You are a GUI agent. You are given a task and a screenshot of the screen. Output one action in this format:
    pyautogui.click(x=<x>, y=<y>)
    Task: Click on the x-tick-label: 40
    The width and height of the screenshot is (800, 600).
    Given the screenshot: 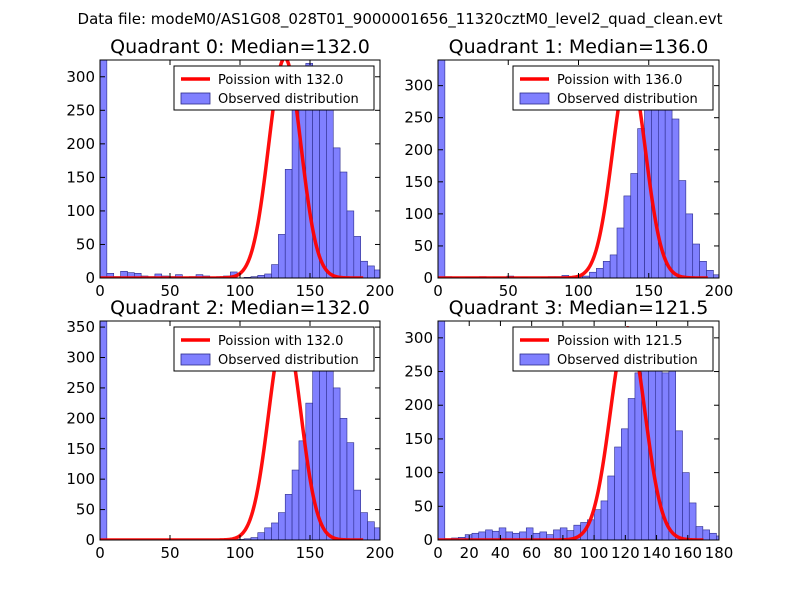 What is the action you would take?
    pyautogui.click(x=500, y=553)
    